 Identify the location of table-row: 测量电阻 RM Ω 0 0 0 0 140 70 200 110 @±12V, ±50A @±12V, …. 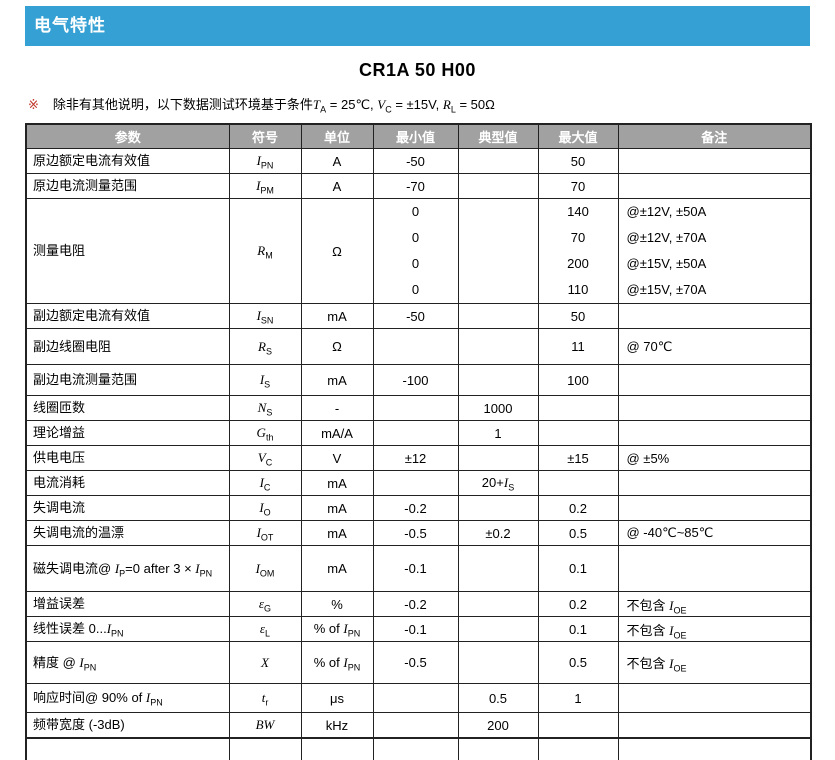
(418, 251).